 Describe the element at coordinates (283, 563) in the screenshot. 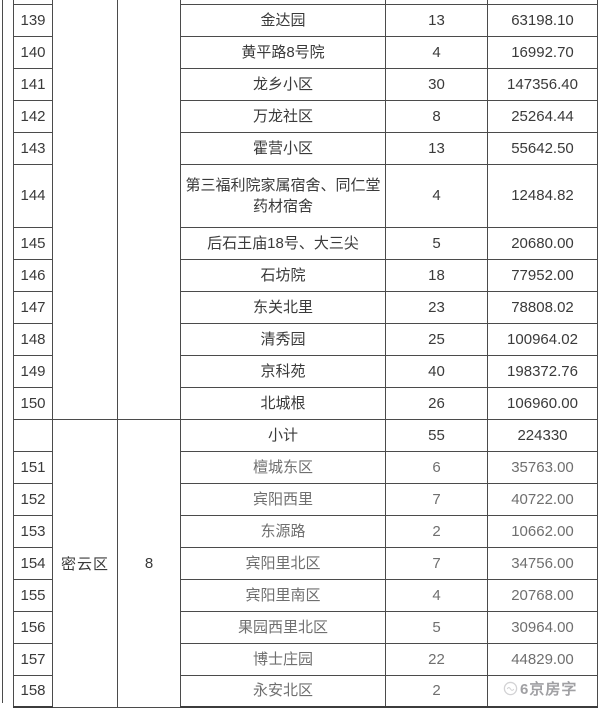

I see `community-cell: 宾阳里北区` at that location.